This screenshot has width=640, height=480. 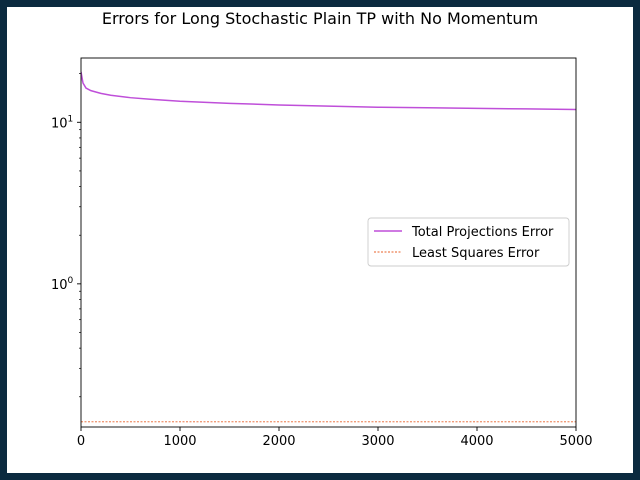 I want to click on x-tick-label: 4000, so click(x=476, y=441).